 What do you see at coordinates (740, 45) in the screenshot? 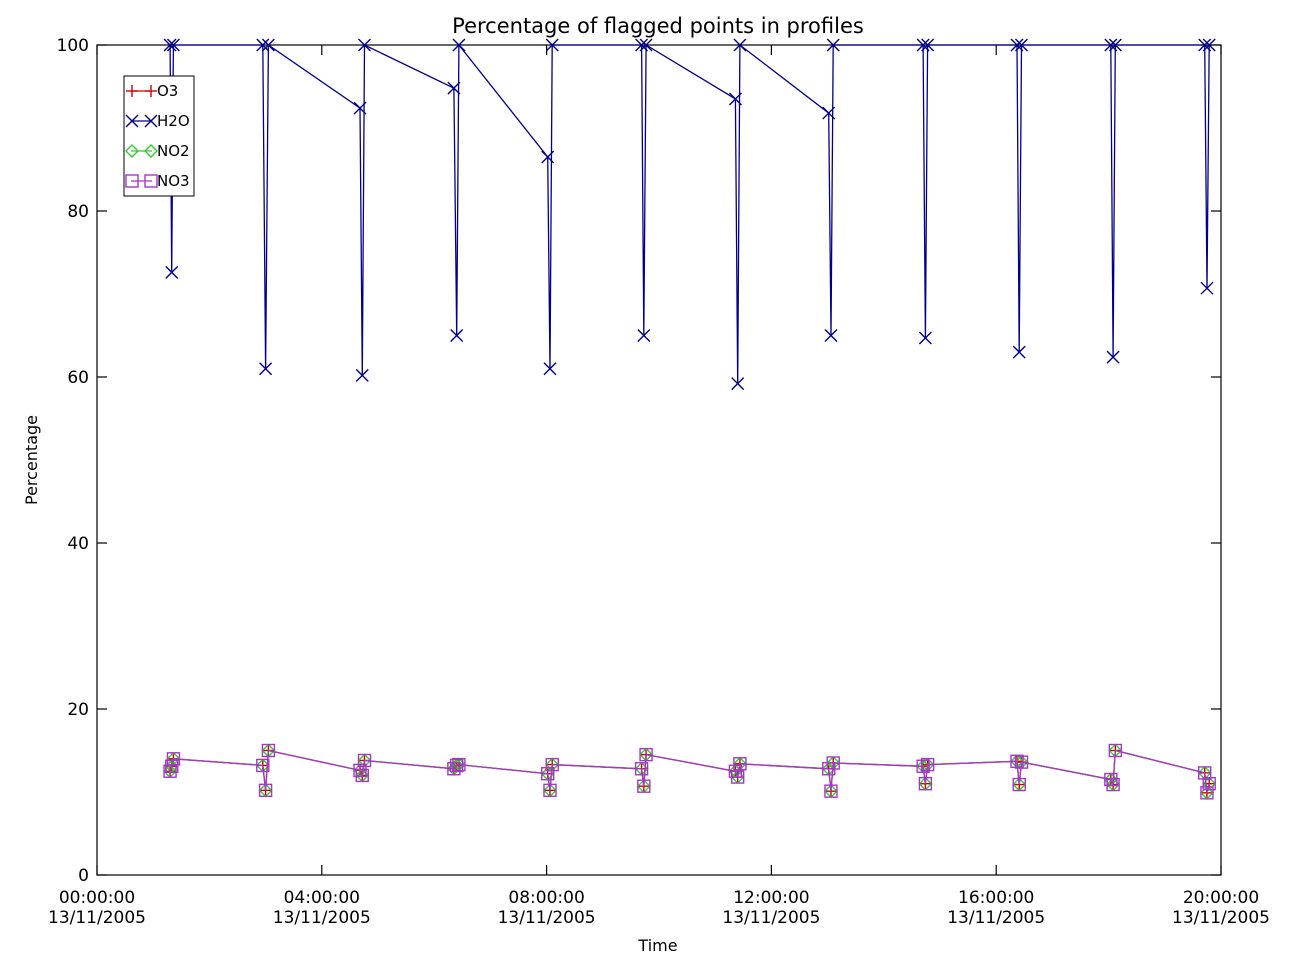
I see `point-h2o-20-b` at bounding box center [740, 45].